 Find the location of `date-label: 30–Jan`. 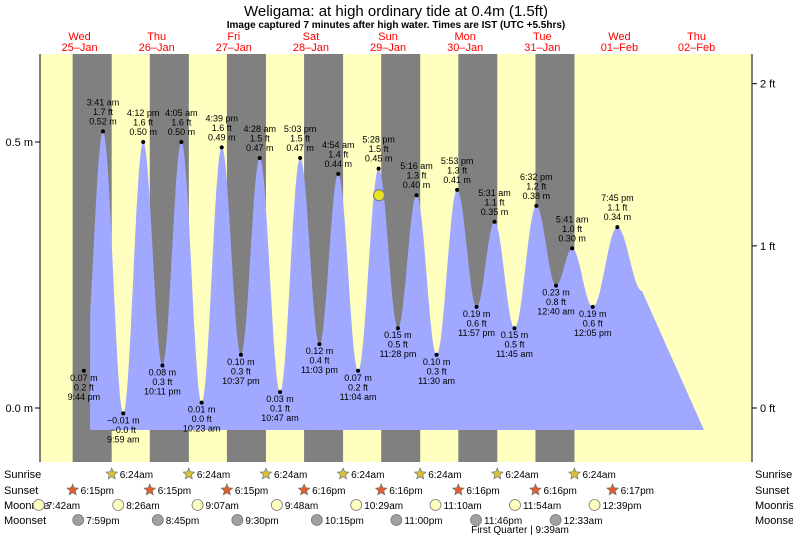

date-label: 30–Jan is located at coordinates (465, 48).